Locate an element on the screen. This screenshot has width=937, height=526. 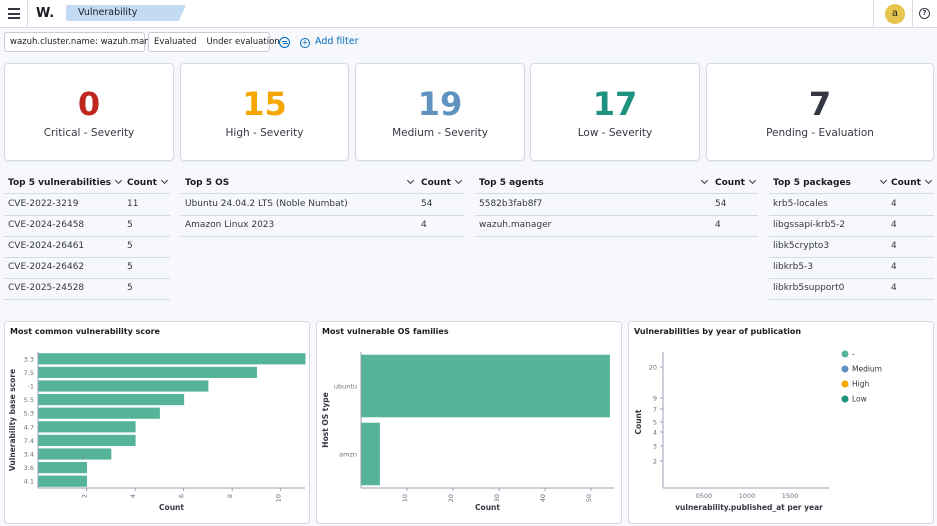
legend-label: - is located at coordinates (853, 354).